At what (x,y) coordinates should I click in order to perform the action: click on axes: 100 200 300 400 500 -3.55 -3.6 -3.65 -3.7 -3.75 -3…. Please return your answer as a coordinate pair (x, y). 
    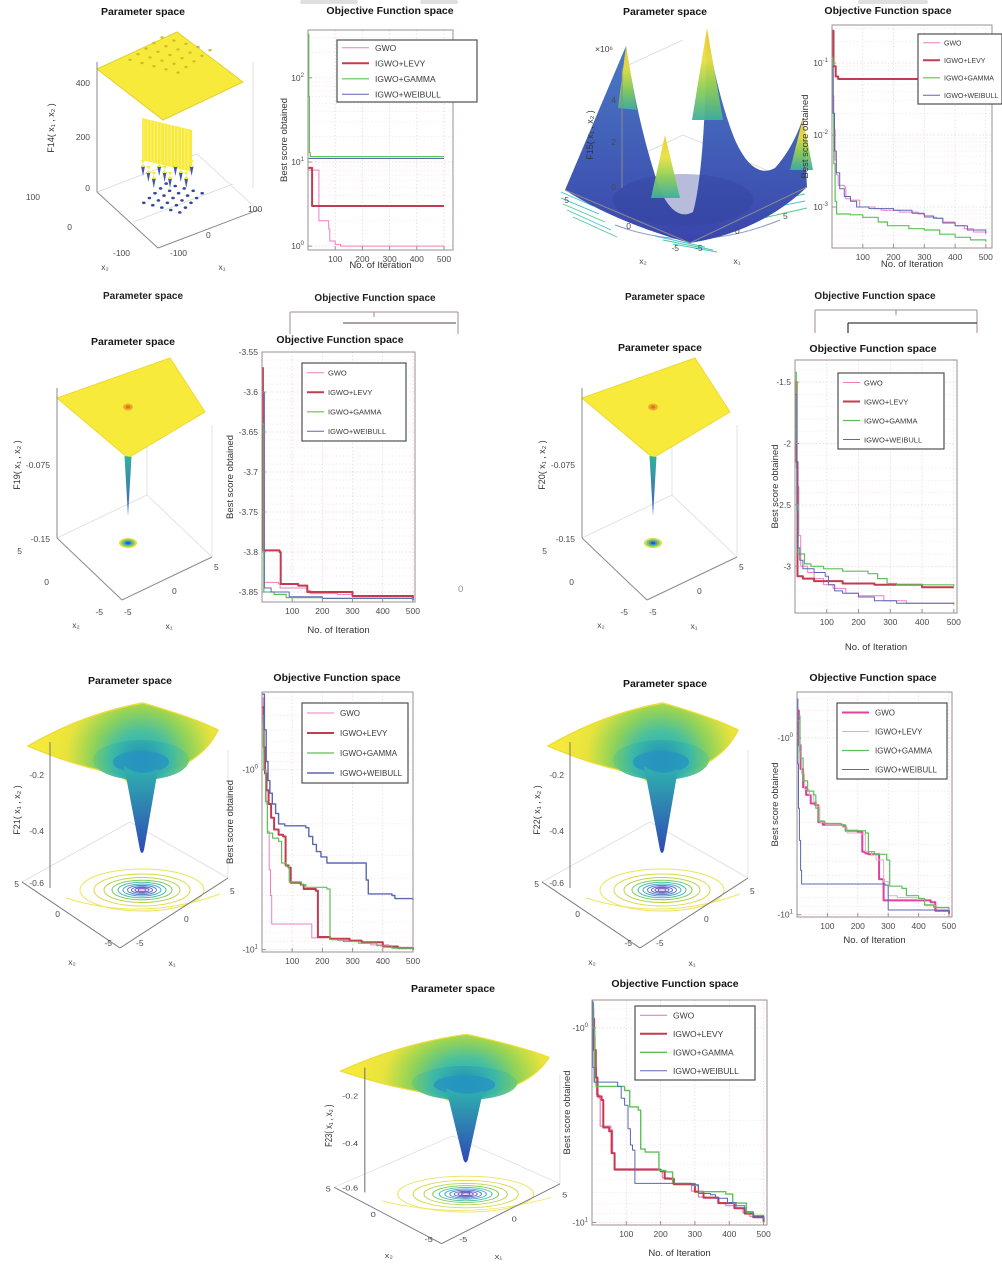
    Looking at the image, I should click on (322, 491).